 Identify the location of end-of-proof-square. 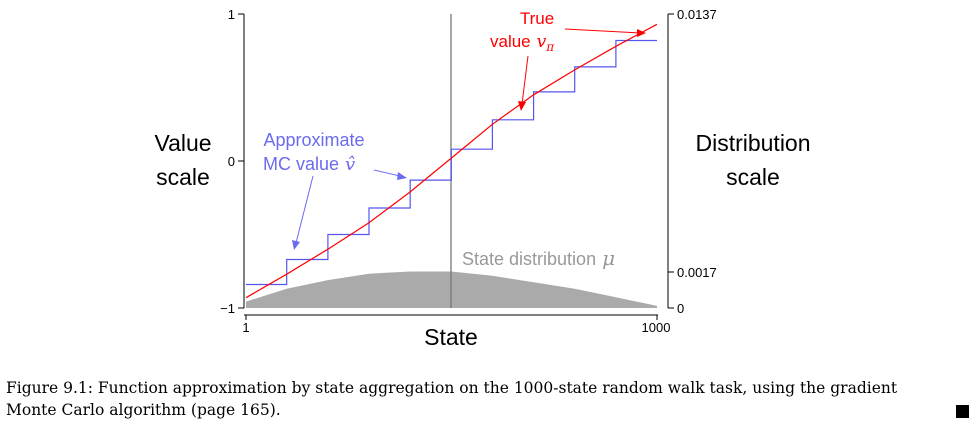
(962, 411).